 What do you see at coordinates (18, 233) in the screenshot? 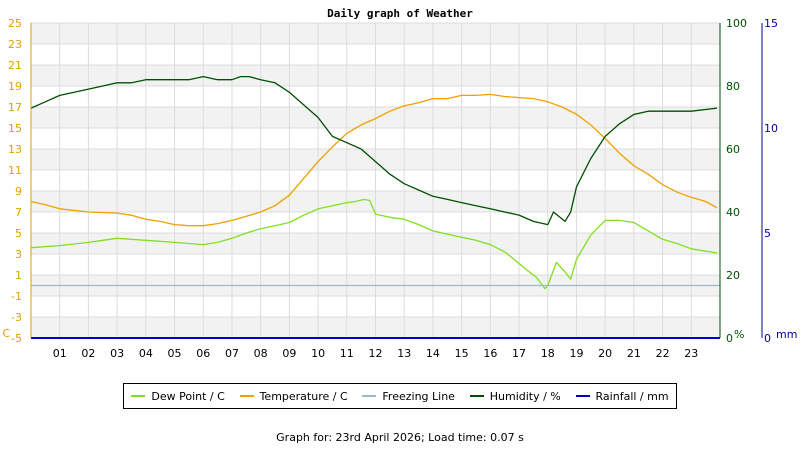
I see `tick-label-left: 5` at bounding box center [18, 233].